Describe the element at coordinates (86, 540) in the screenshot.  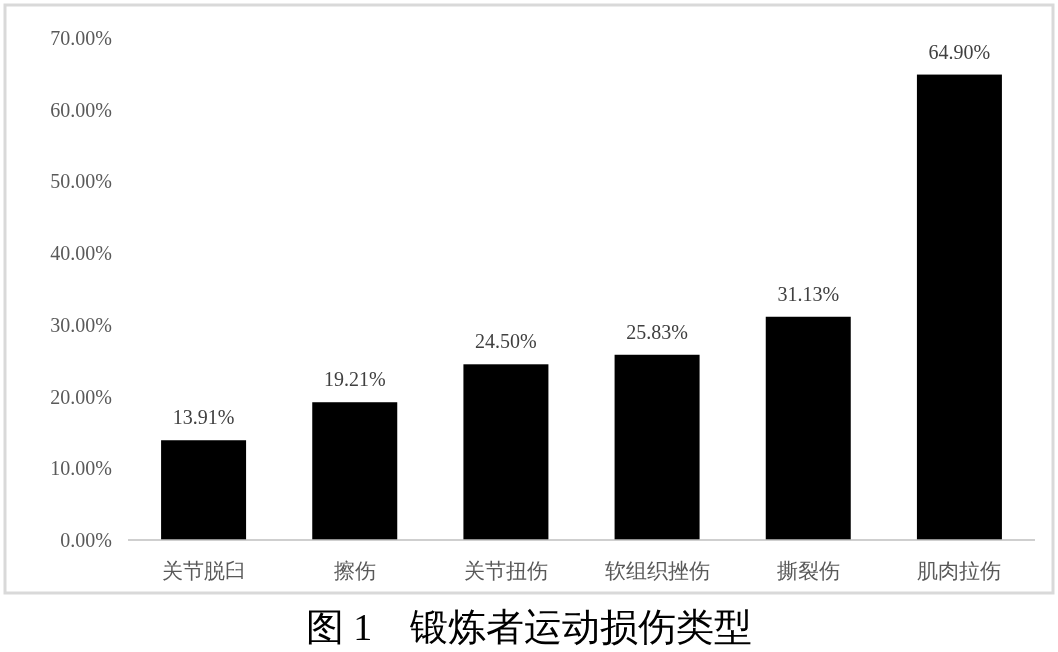
I see `y-tick-label: 0.00%` at that location.